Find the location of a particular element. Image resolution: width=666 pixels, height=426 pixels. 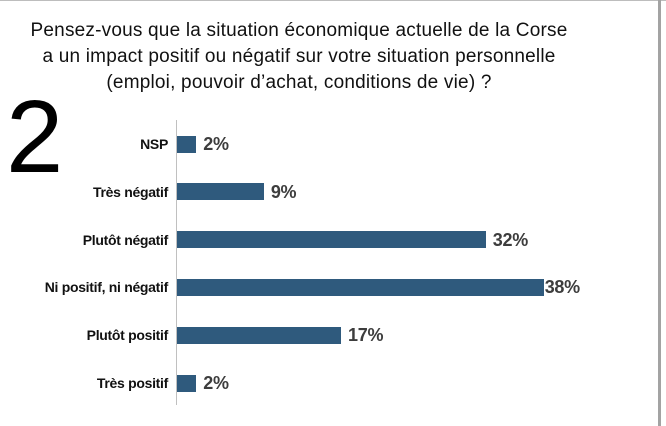

value-label: 32% is located at coordinates (510, 239).